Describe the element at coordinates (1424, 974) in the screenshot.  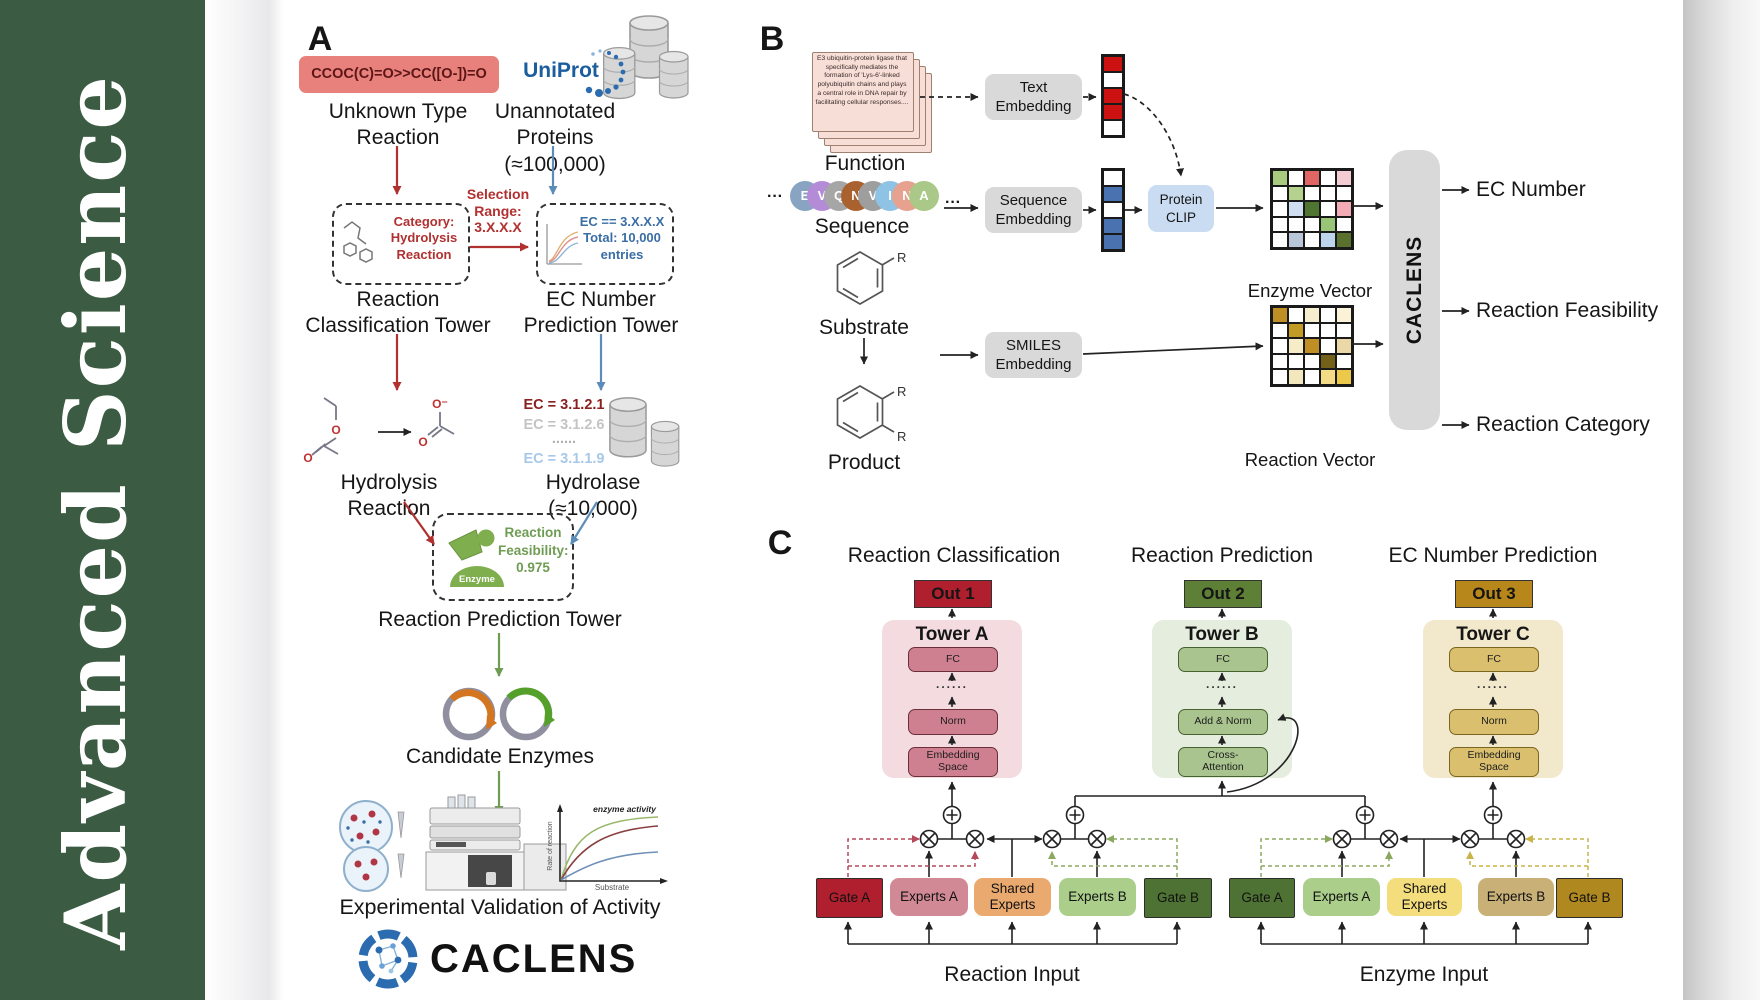
I see `enzyme-input-caption: Enzyme Input` at that location.